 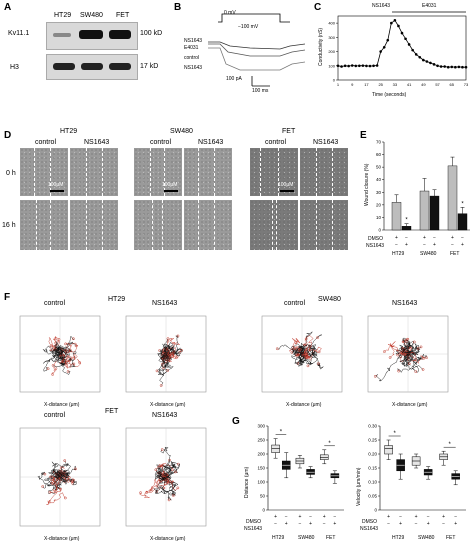 I want to click on panel-e-letter: E, so click(x=363, y=135).